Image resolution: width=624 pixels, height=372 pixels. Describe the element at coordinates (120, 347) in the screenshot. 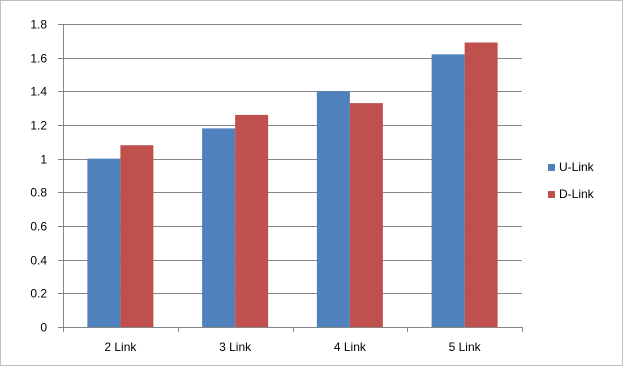

I see `x-tick-label: 2 Link` at that location.